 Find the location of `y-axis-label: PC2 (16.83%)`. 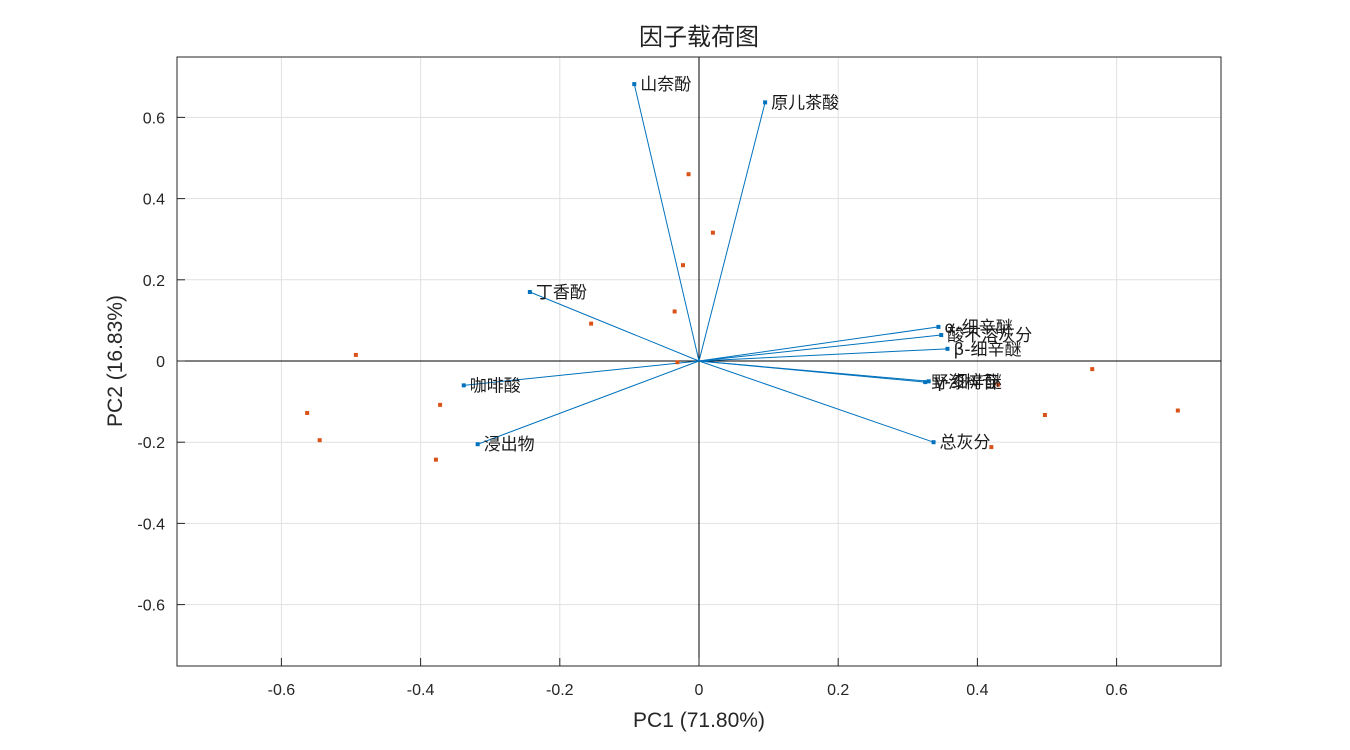

y-axis-label: PC2 (16.83%) is located at coordinates (115, 361).